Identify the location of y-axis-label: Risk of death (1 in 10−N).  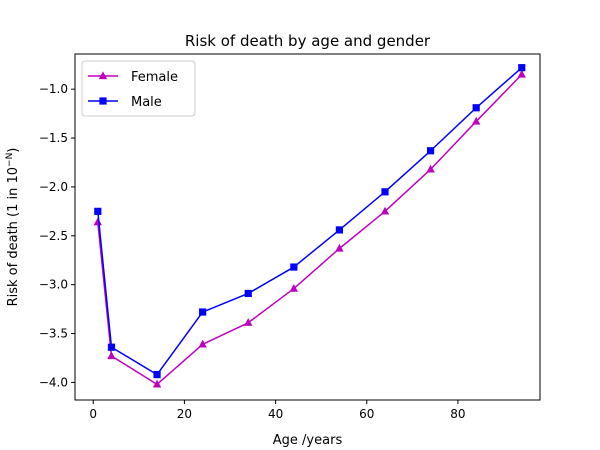
(13, 227).